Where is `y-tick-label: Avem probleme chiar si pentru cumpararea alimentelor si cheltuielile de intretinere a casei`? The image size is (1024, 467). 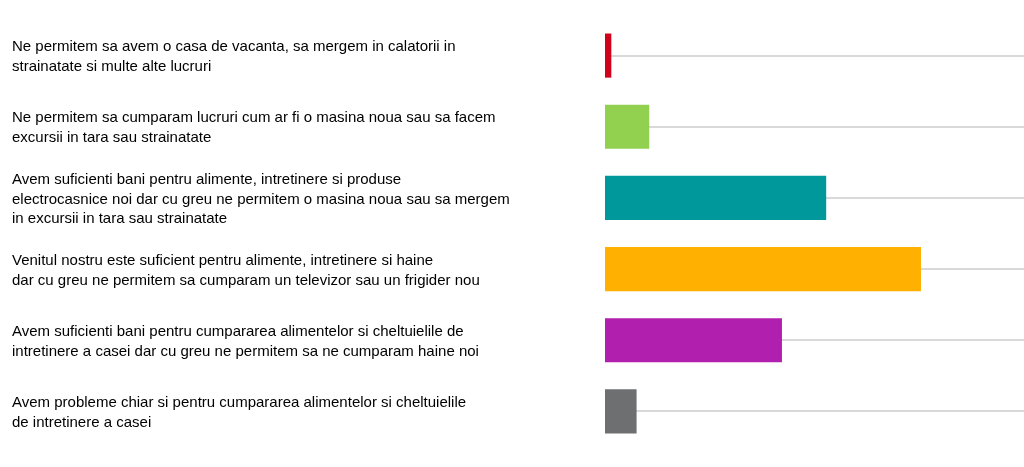
y-tick-label: Avem probleme chiar si pentru cumpararea alimentelor si cheltuielile de intretinere a casei is located at coordinates (239, 411).